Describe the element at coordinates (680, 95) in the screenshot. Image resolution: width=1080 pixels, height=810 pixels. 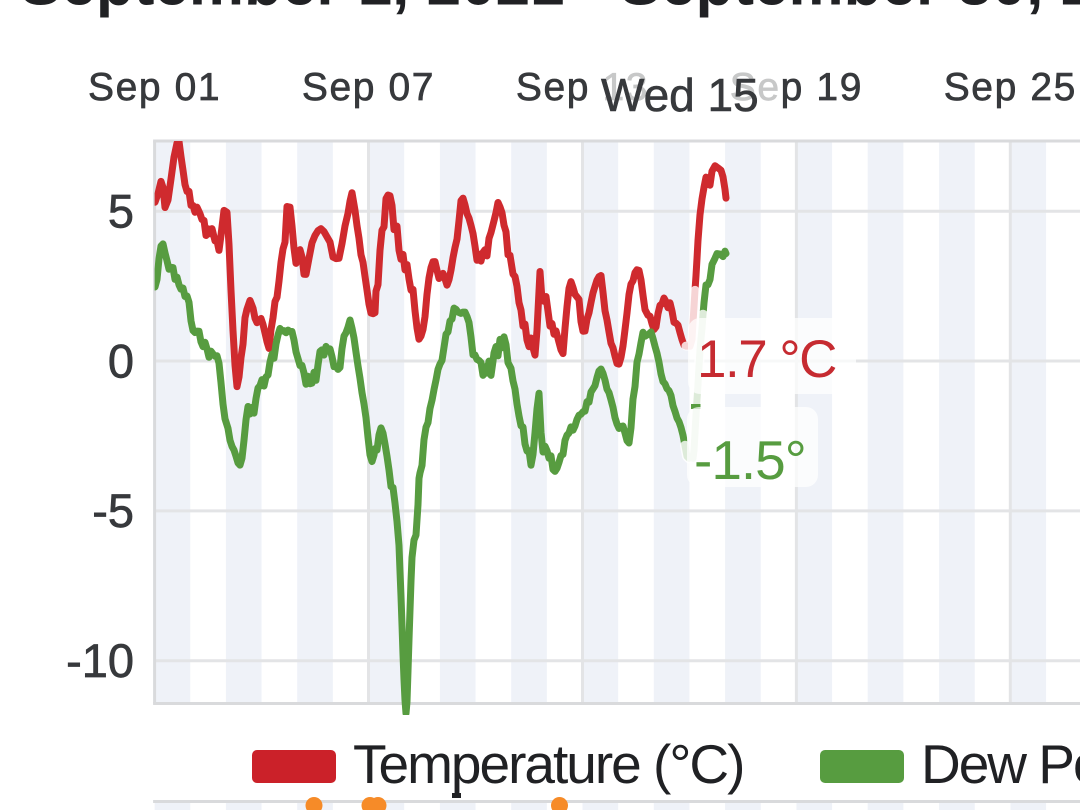
I see `svg-text: Wed 15` at that location.